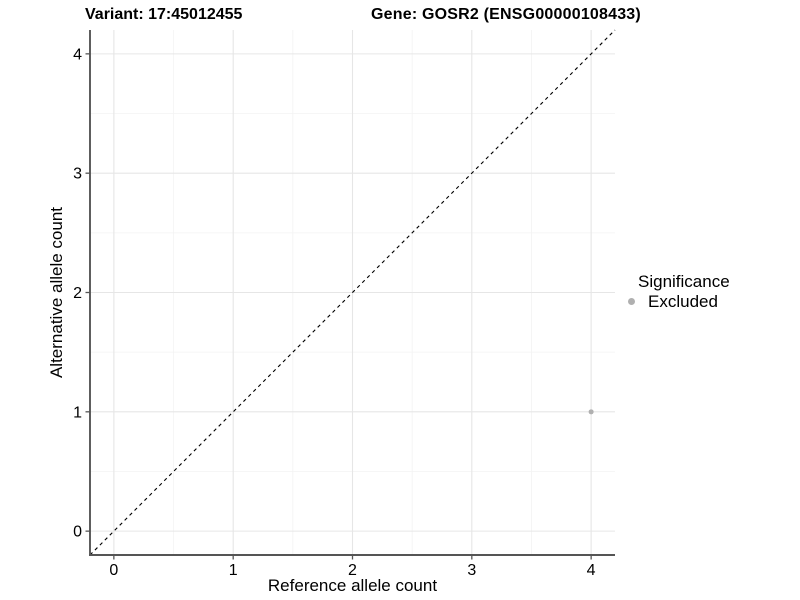 The width and height of the screenshot is (800, 600). Describe the element at coordinates (591, 570) in the screenshot. I see `x-tick-label: 4` at that location.